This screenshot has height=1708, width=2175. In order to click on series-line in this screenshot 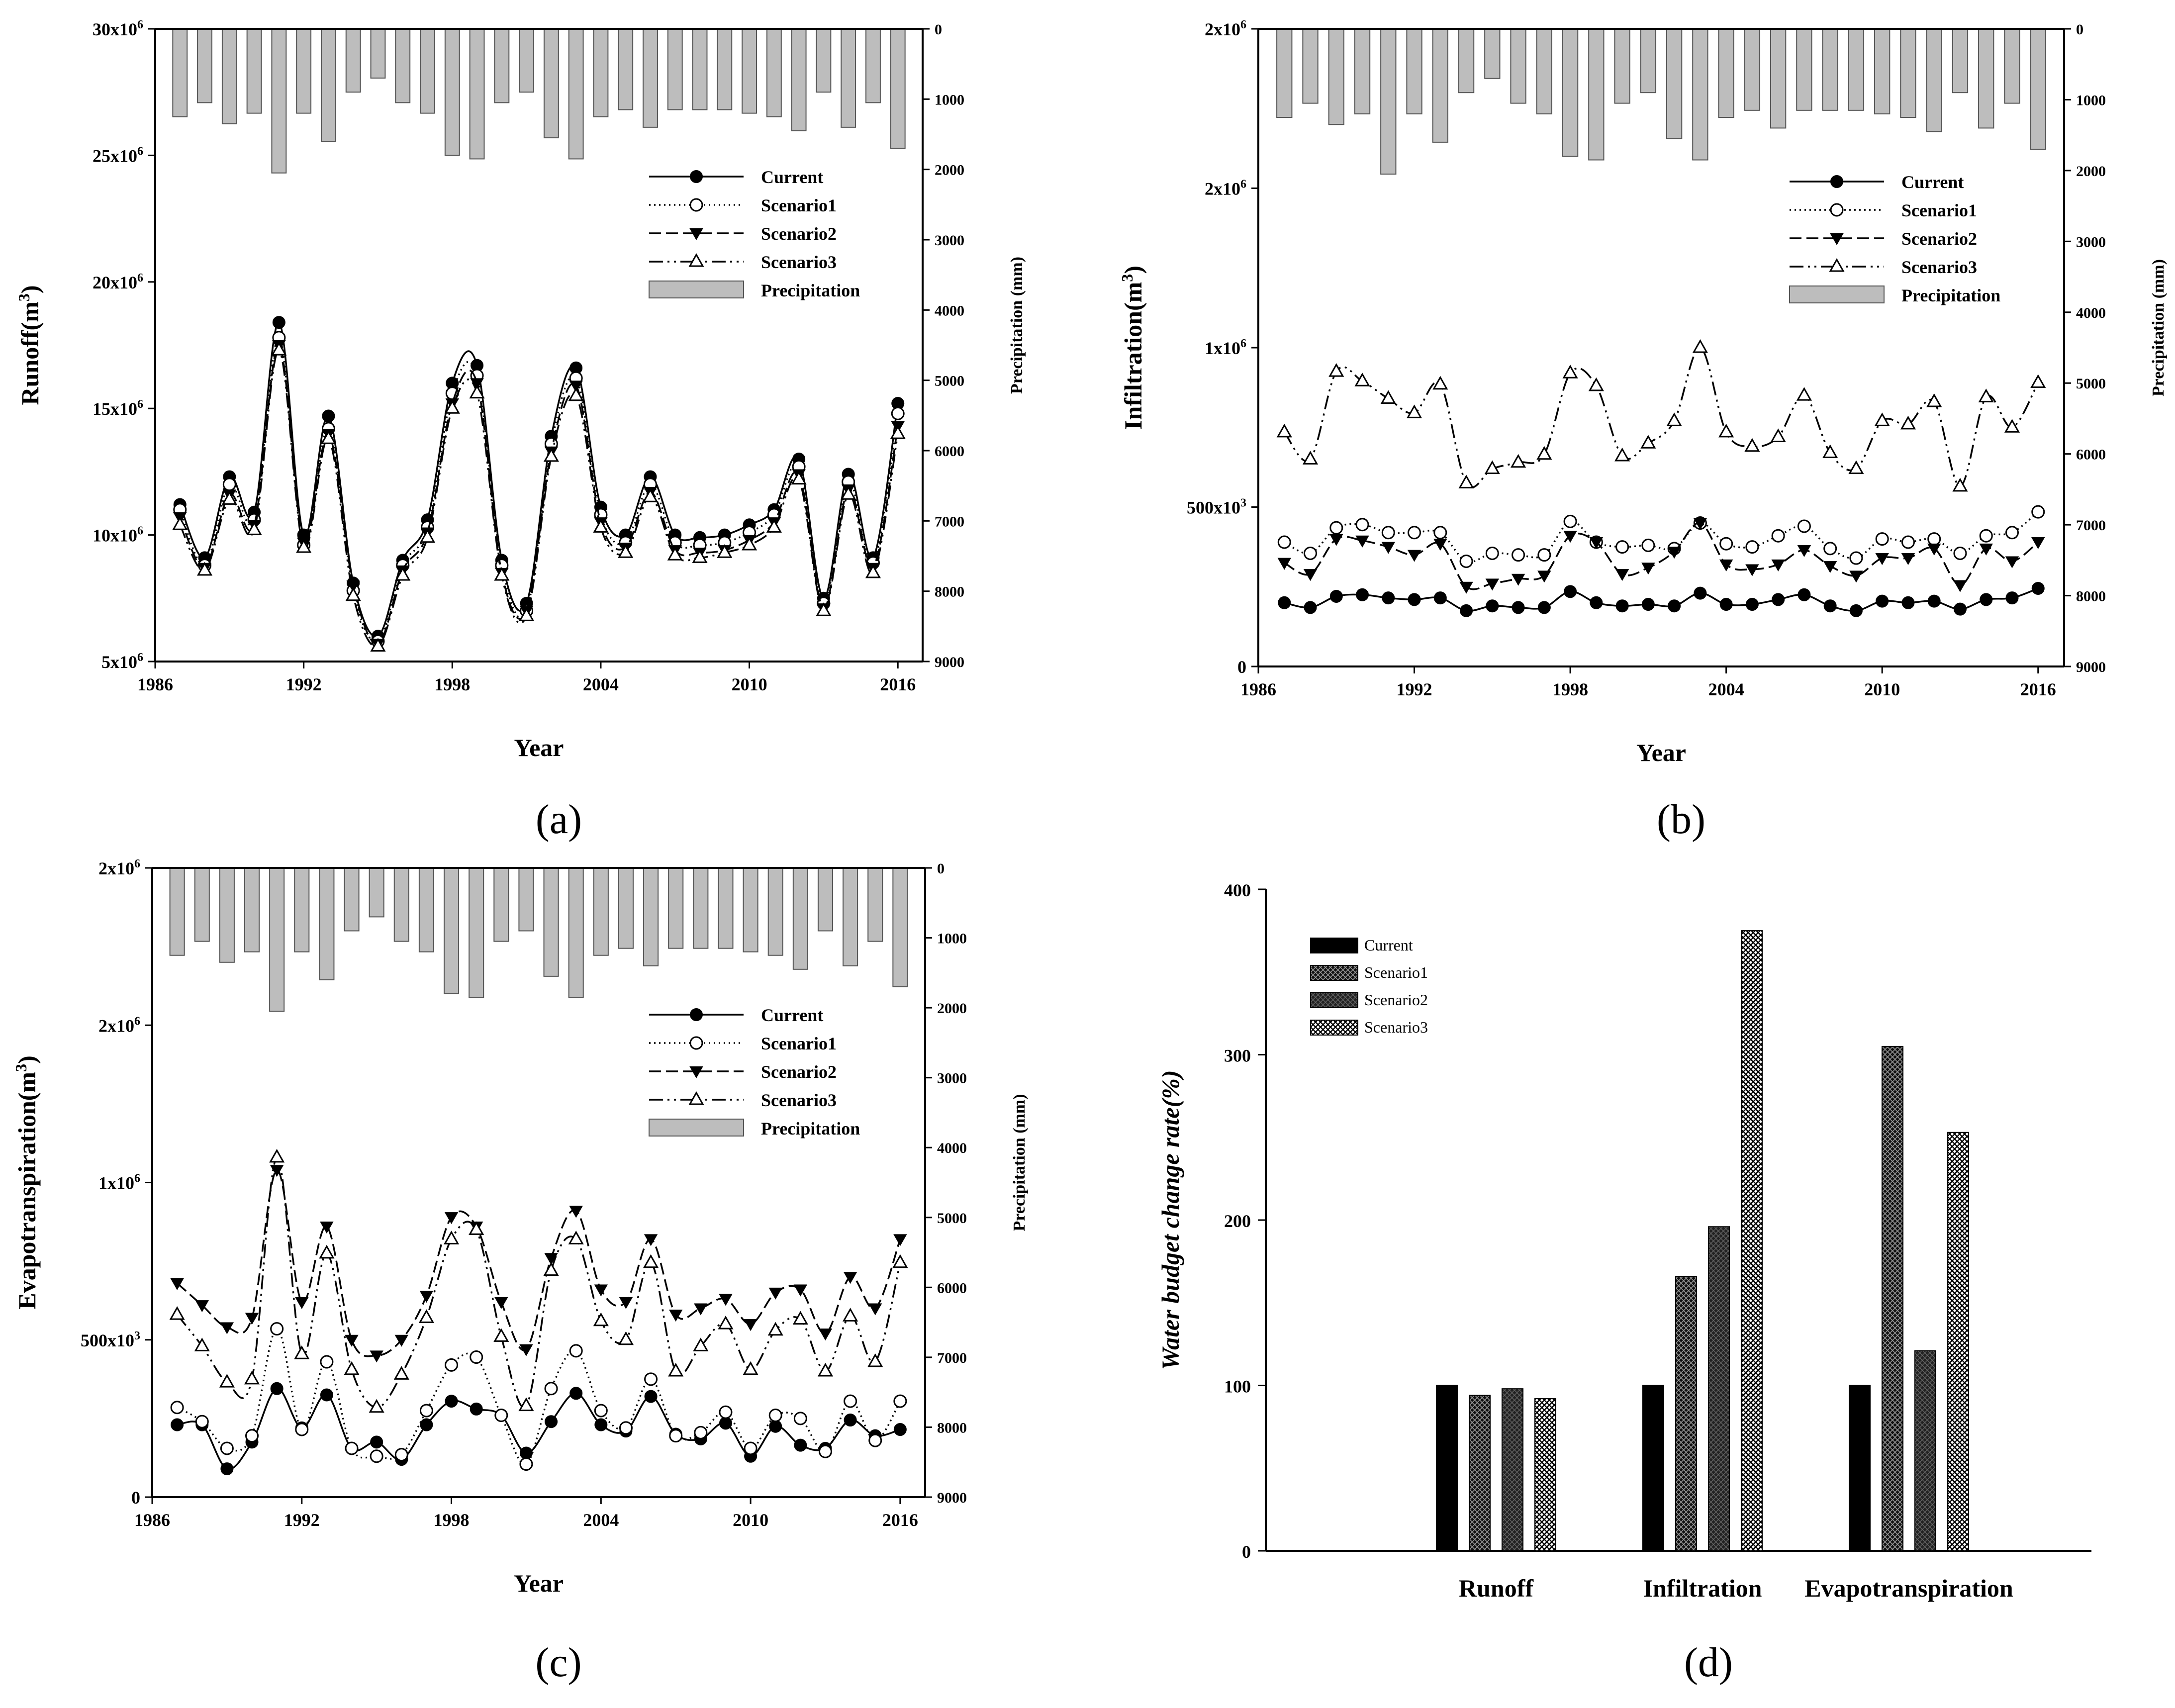, I will do `click(538, 1282)`.